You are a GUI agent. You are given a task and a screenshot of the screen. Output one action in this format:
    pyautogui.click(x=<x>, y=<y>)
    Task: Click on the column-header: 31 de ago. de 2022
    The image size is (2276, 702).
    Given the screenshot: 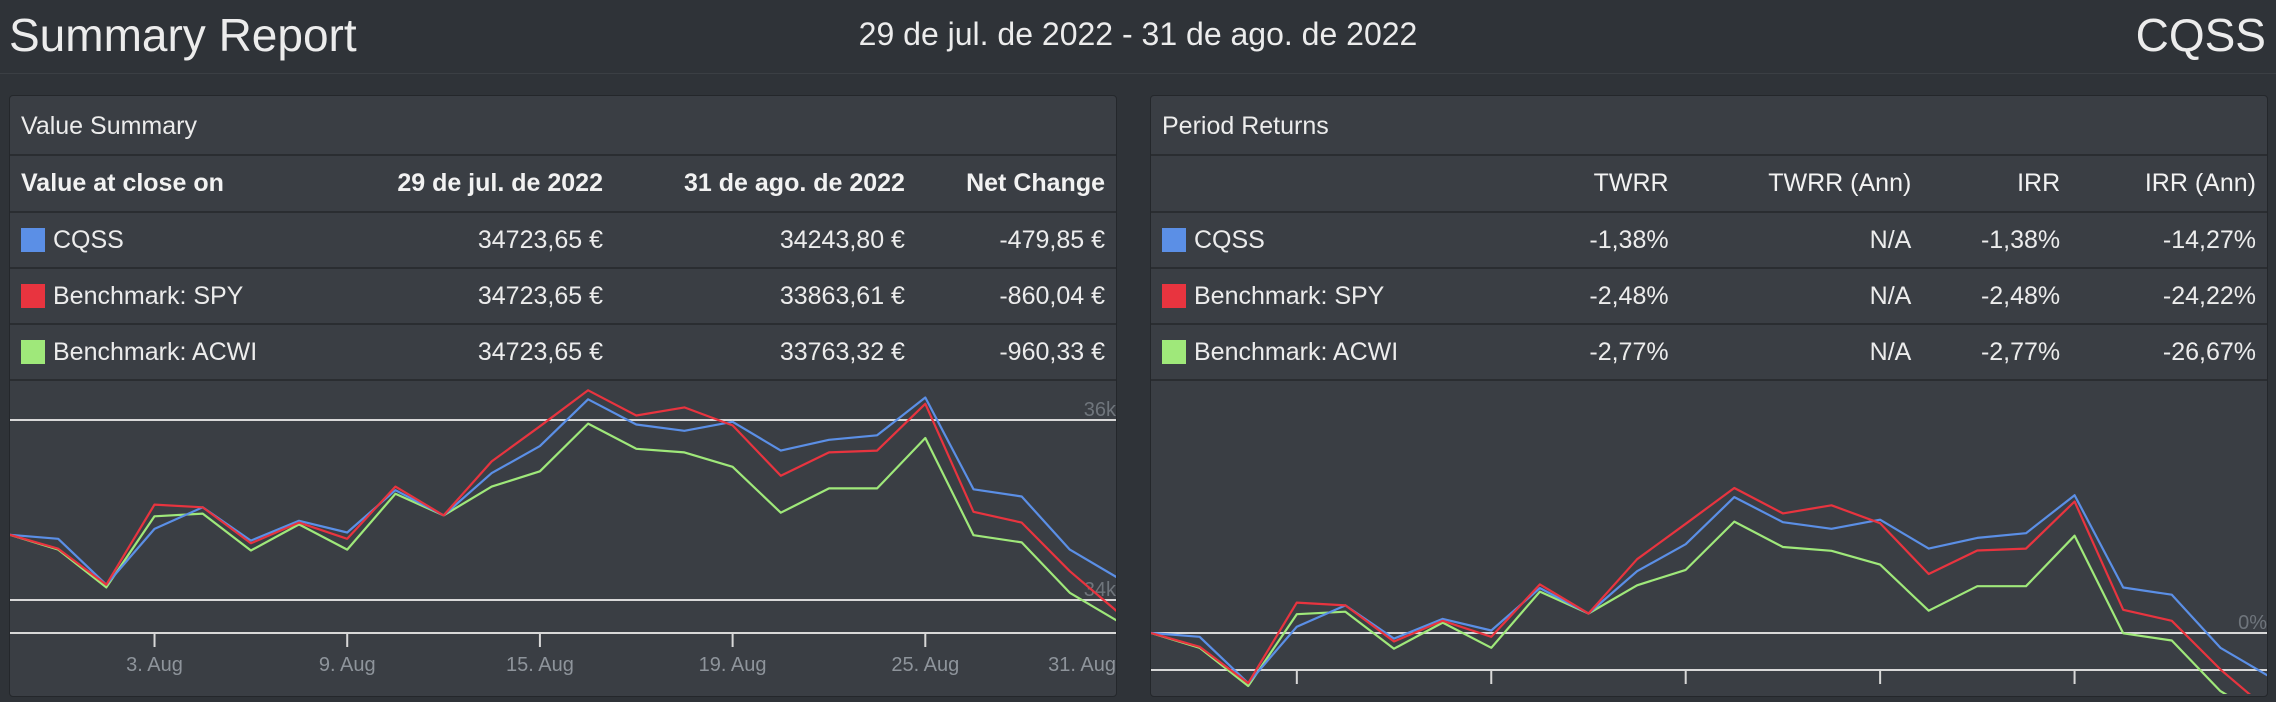 What is the action you would take?
    pyautogui.click(x=764, y=184)
    